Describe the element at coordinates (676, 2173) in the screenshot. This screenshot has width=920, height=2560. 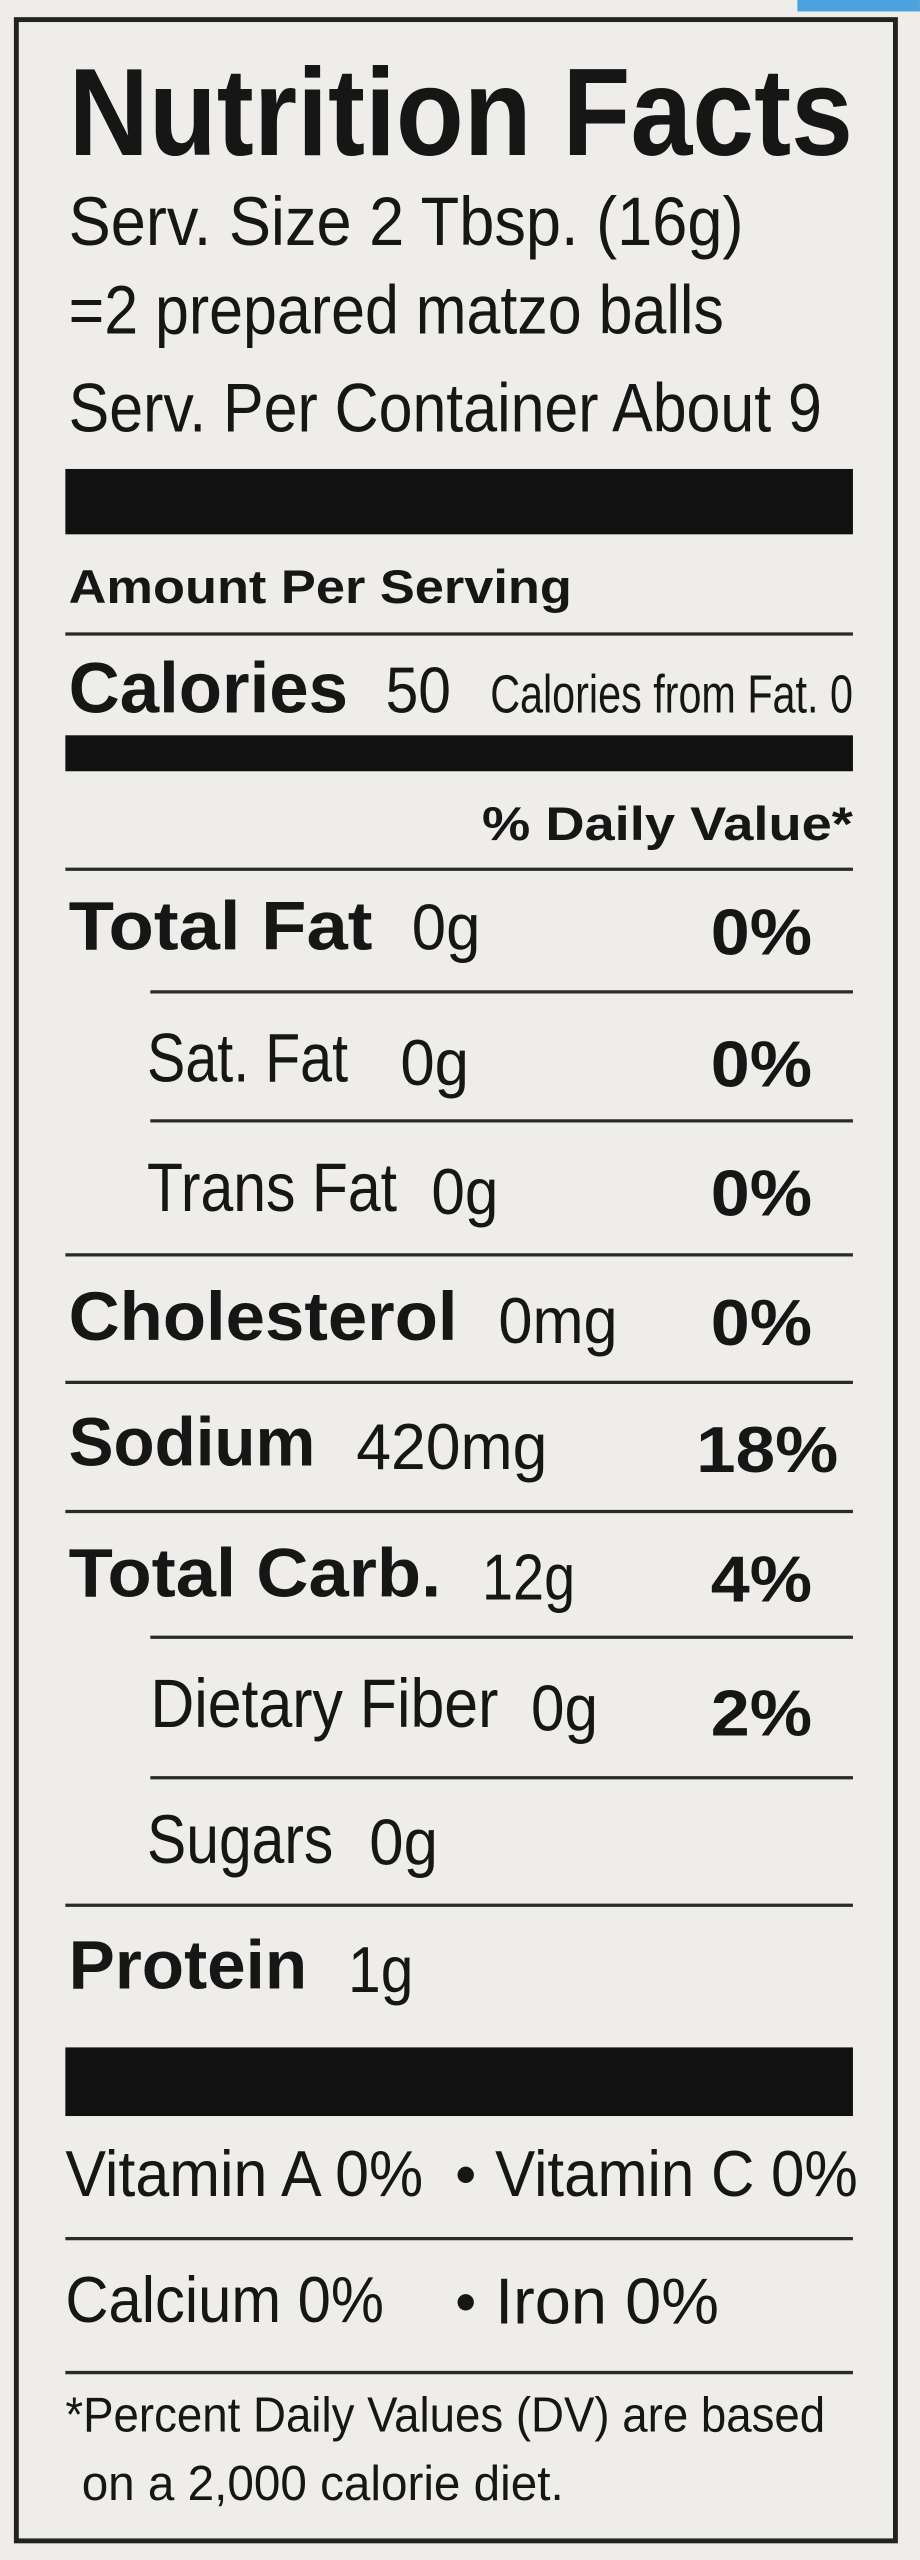
I see `vitamin: Vitamin C 0%` at that location.